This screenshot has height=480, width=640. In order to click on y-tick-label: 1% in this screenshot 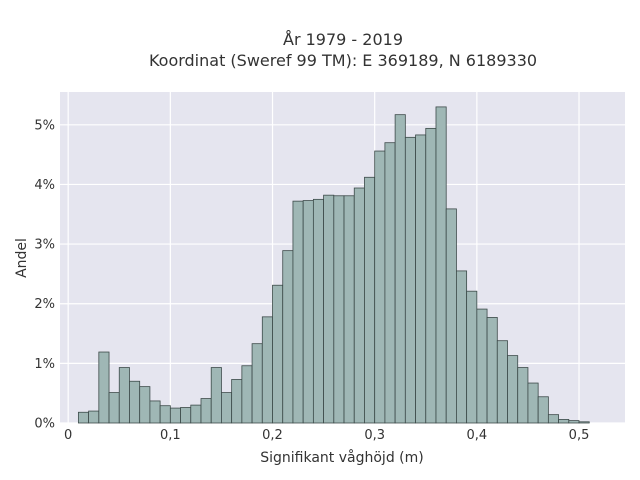, I will do `click(44, 364)`.